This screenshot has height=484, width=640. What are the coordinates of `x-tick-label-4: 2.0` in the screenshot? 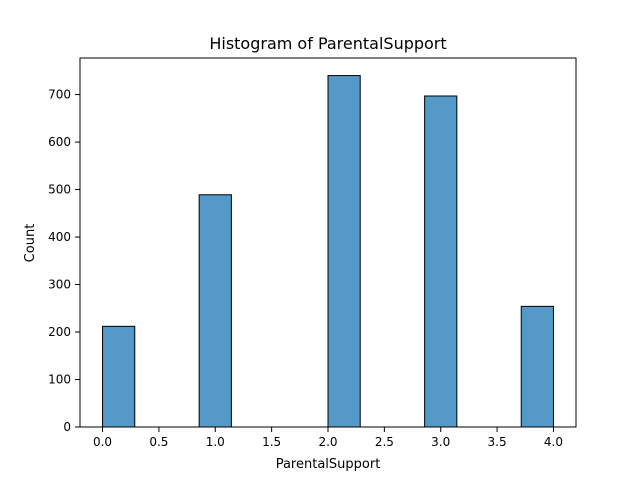 It's located at (327, 442).